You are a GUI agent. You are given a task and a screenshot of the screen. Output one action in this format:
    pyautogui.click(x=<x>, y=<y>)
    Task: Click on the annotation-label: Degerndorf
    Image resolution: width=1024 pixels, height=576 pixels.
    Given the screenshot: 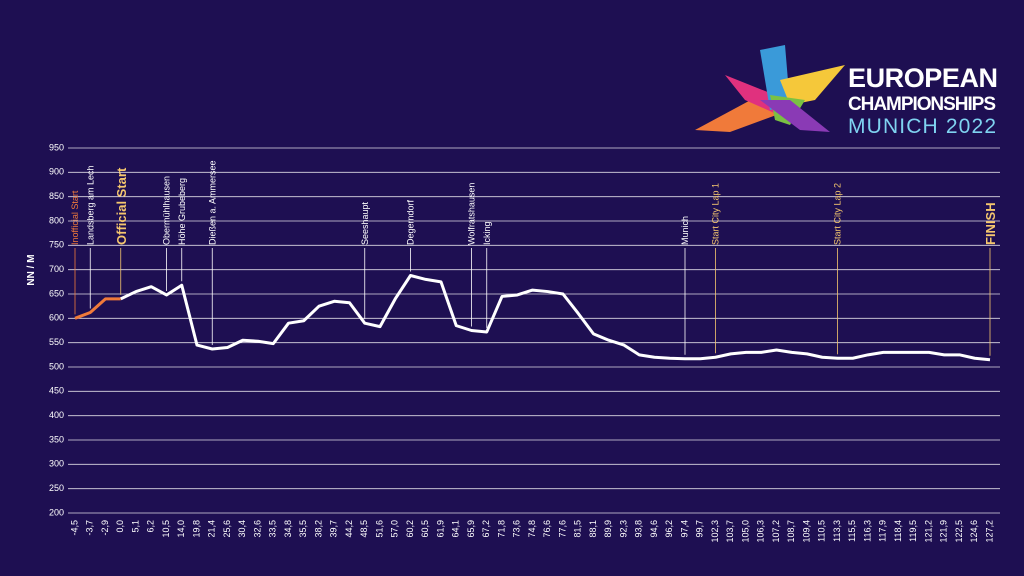 What is the action you would take?
    pyautogui.click(x=411, y=222)
    